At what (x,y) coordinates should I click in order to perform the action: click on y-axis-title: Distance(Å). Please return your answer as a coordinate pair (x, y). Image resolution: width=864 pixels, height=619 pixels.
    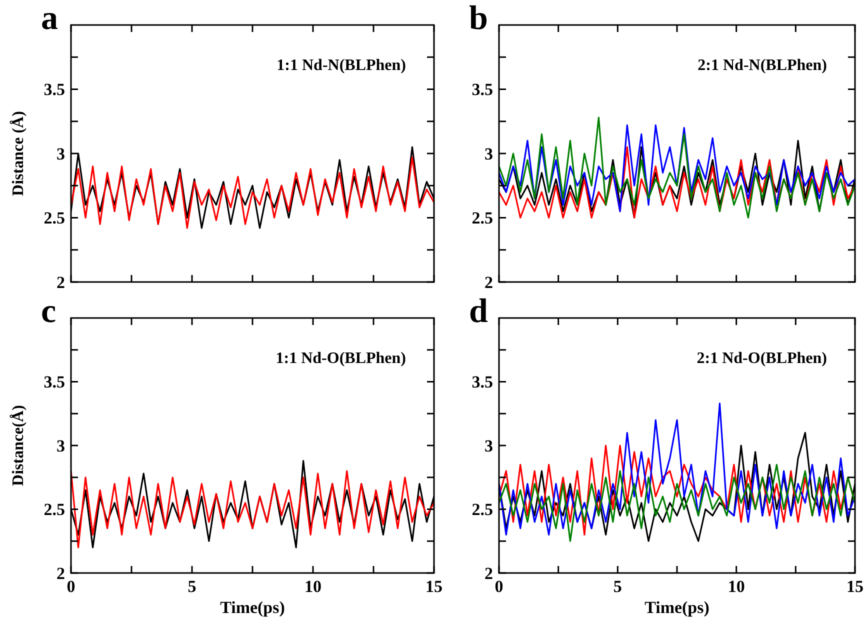
    Looking at the image, I should click on (18, 445).